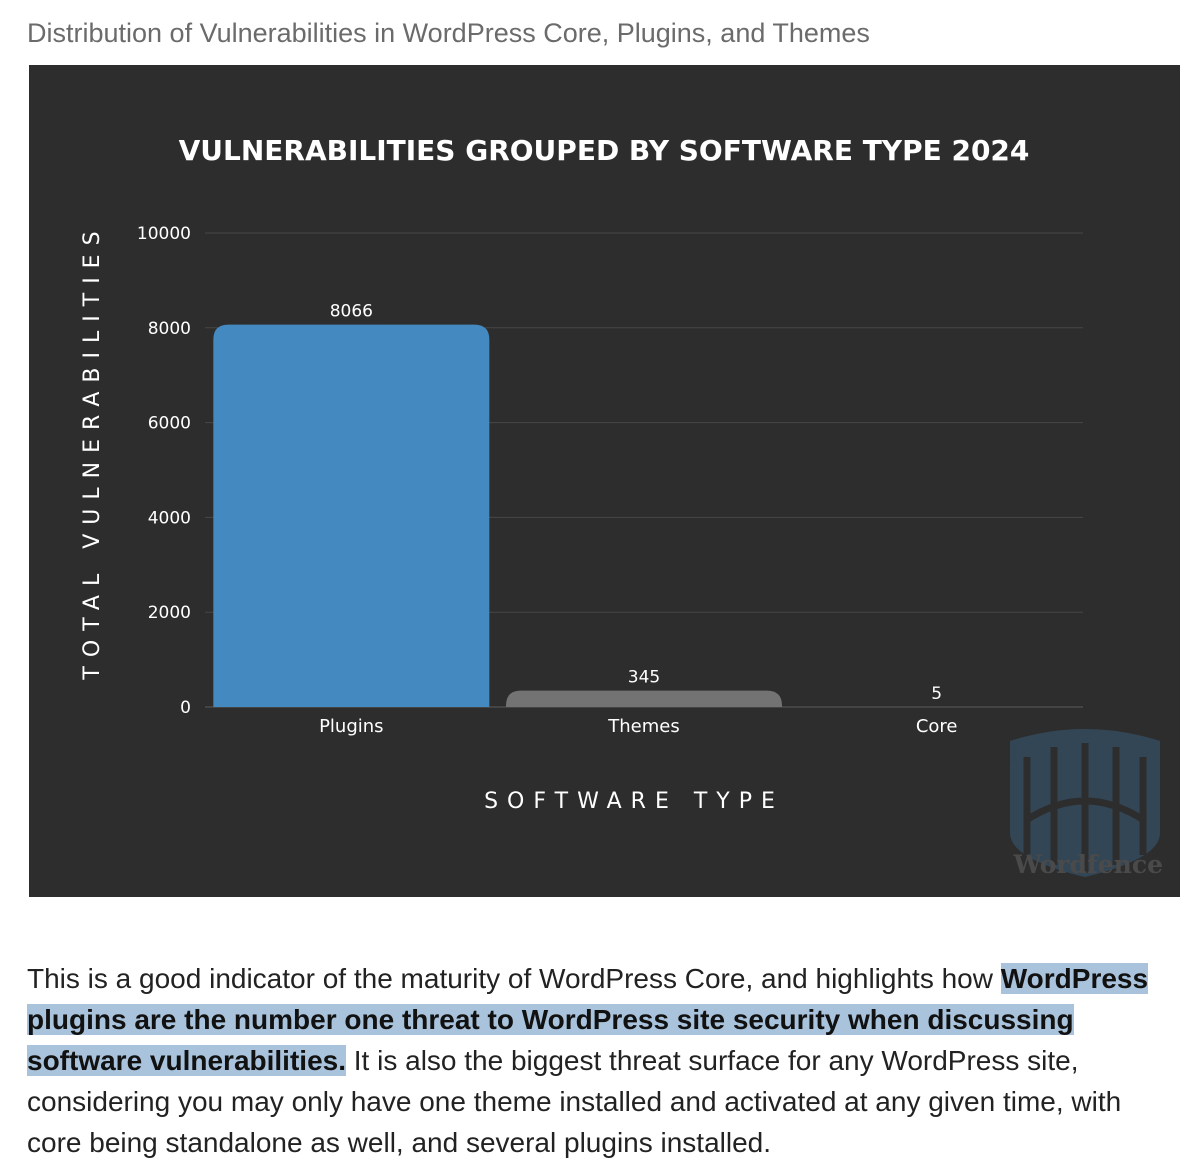  I want to click on wordfence-watermark: Wordfence, so click(1086, 804).